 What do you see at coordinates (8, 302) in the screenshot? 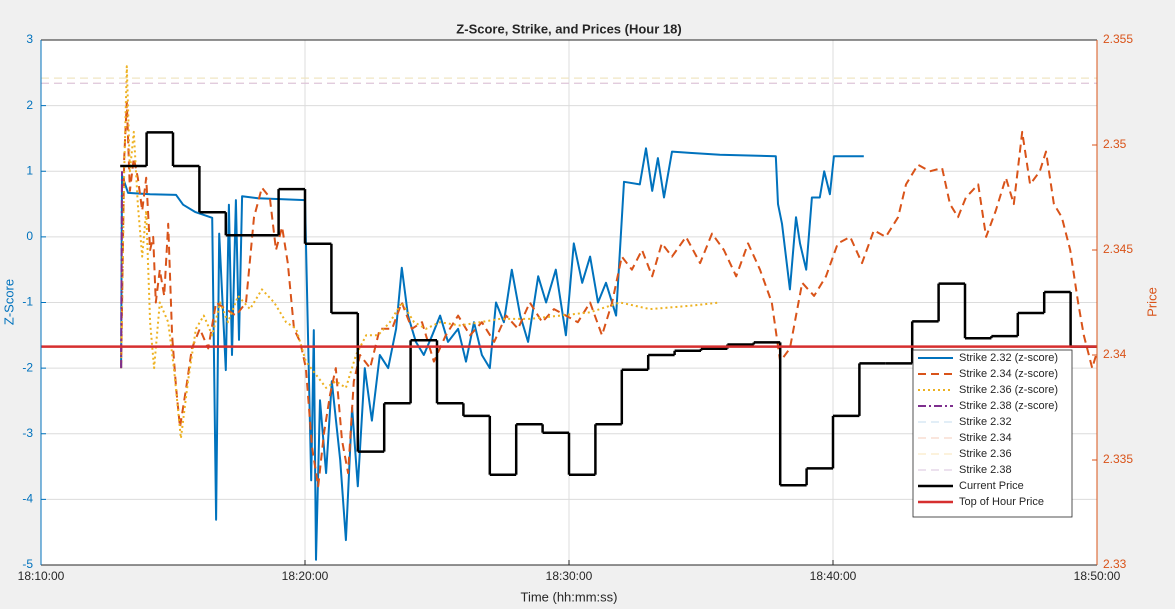
I see `y-axis-label: Z-Score` at bounding box center [8, 302].